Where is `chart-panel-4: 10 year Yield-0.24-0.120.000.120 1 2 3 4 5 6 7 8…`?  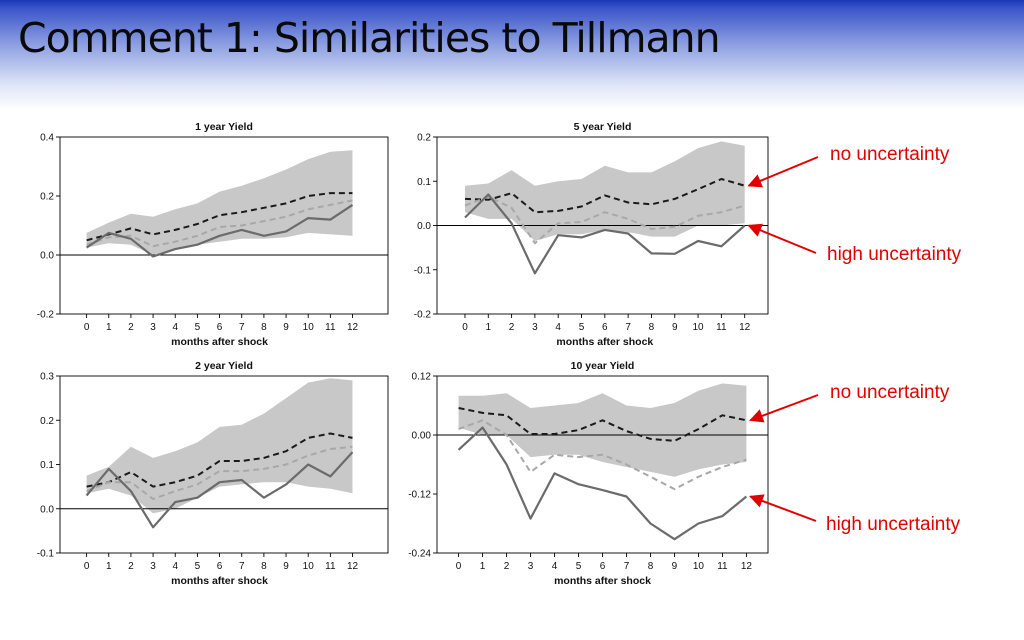
chart-panel-4: 10 year Yield-0.24-0.120.000.120 1 2 3 4 5 6 7 8… is located at coordinates (588, 473).